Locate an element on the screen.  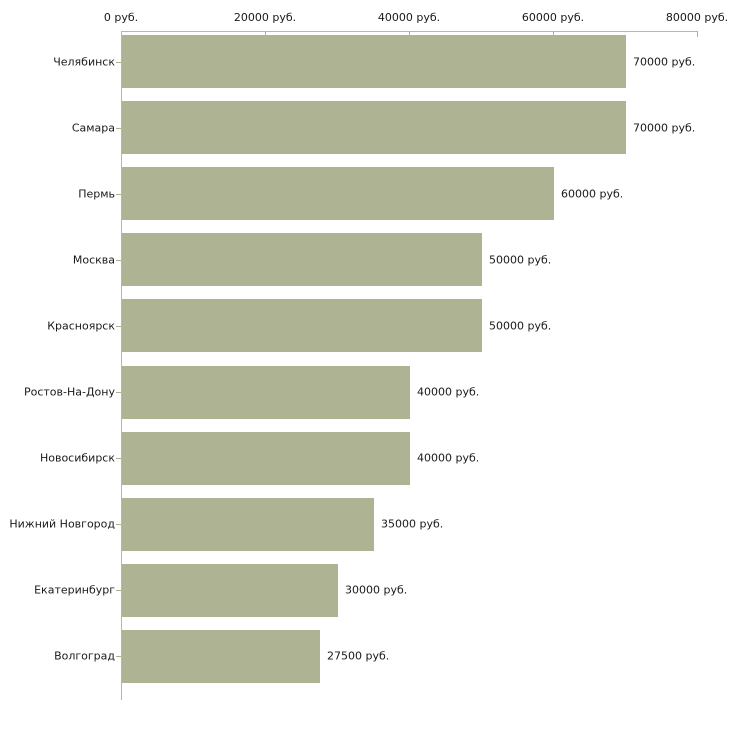
bar-value-label: 30000 руб. is located at coordinates (376, 590).